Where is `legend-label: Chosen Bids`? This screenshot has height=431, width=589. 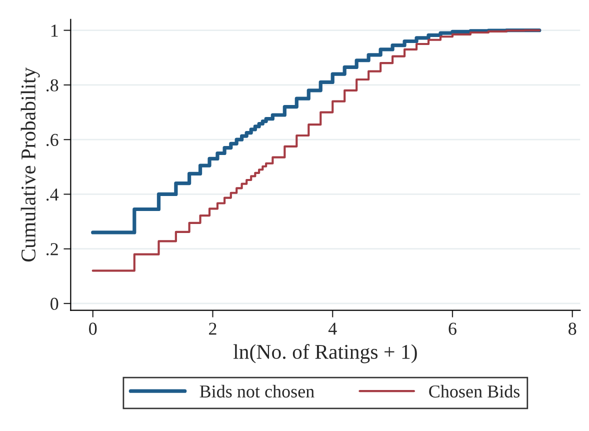
legend-label: Chosen Bids is located at coordinates (474, 391).